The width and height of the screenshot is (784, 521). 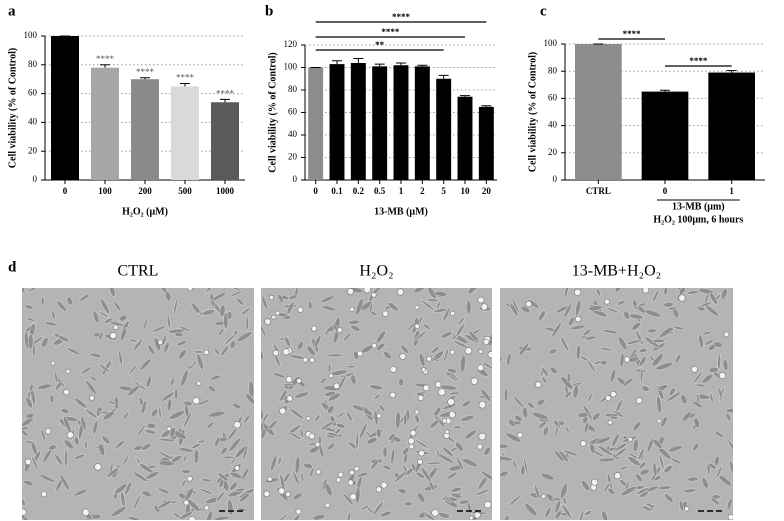 I want to click on y-tick-label: 0, so click(x=295, y=179).